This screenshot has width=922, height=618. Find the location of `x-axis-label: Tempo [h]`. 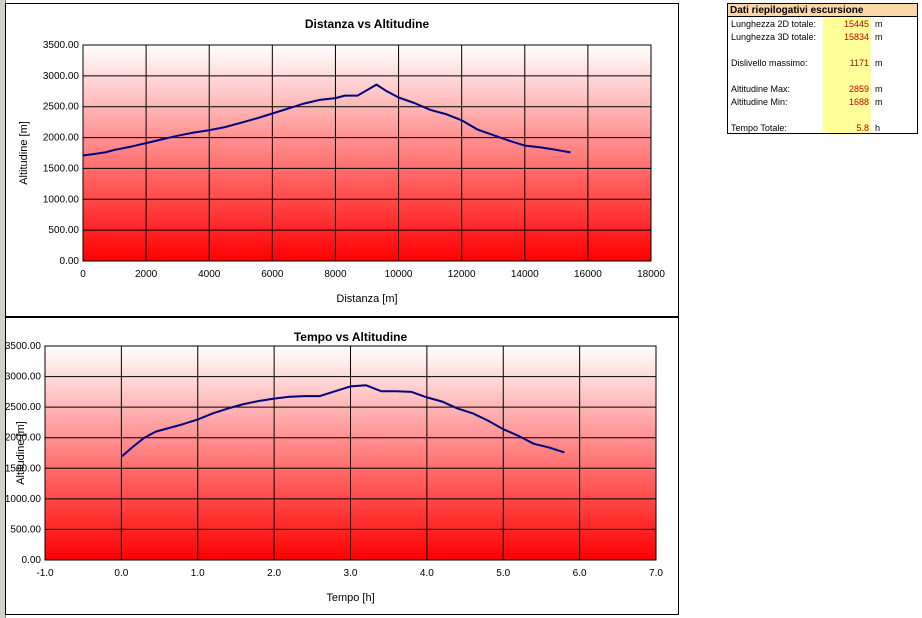

x-axis-label: Tempo [h] is located at coordinates (350, 598).